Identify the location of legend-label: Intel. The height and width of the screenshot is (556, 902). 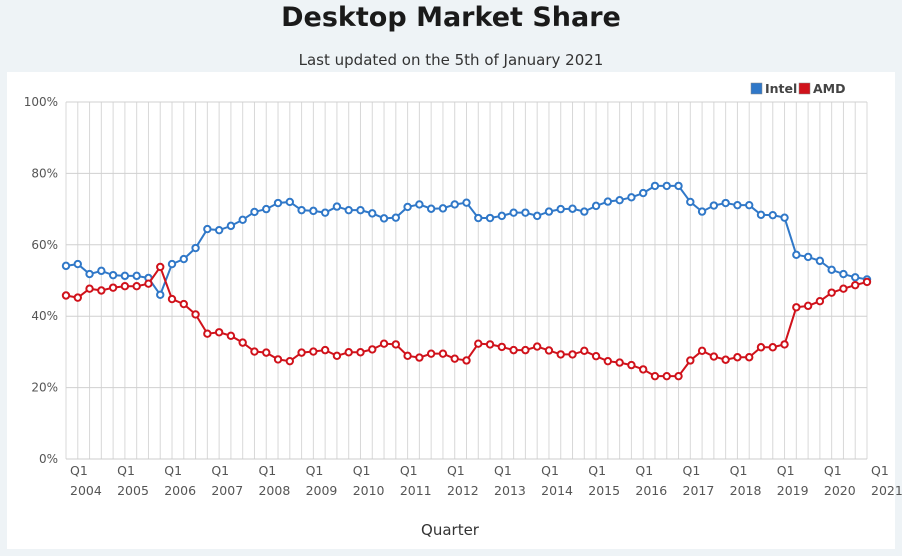
(781, 88).